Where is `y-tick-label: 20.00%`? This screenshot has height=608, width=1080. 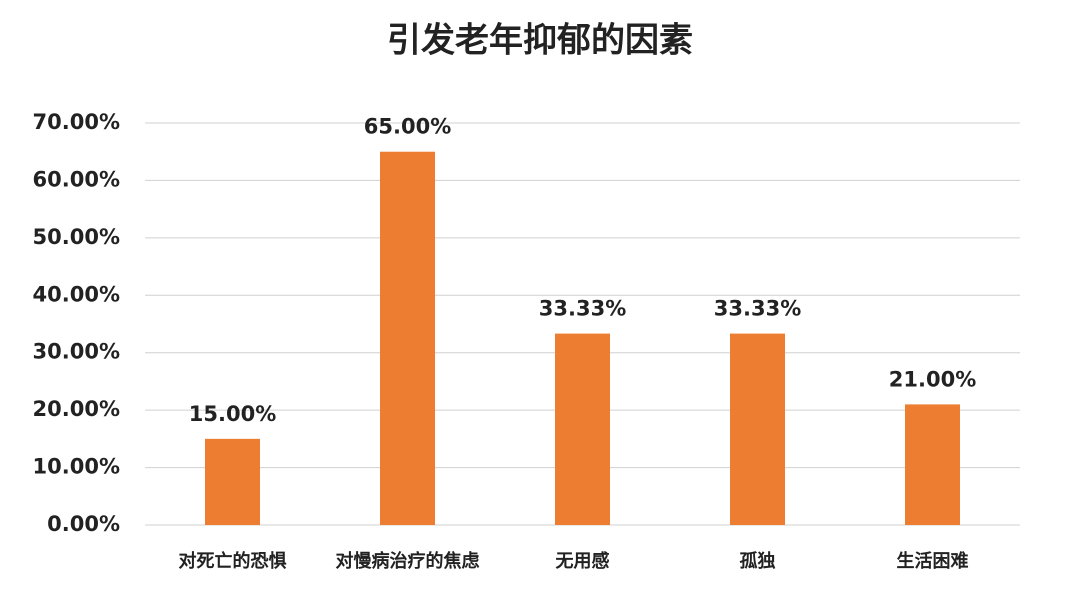 y-tick-label: 20.00% is located at coordinates (76, 409).